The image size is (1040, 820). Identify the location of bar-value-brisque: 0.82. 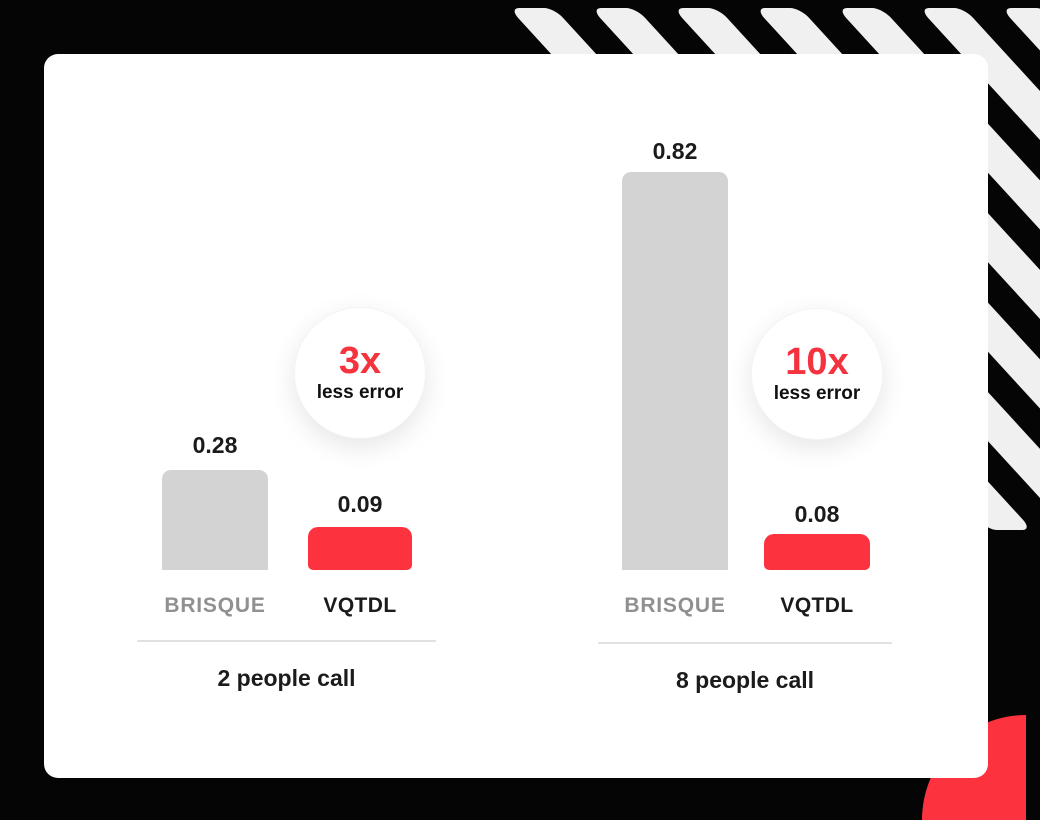
(675, 151).